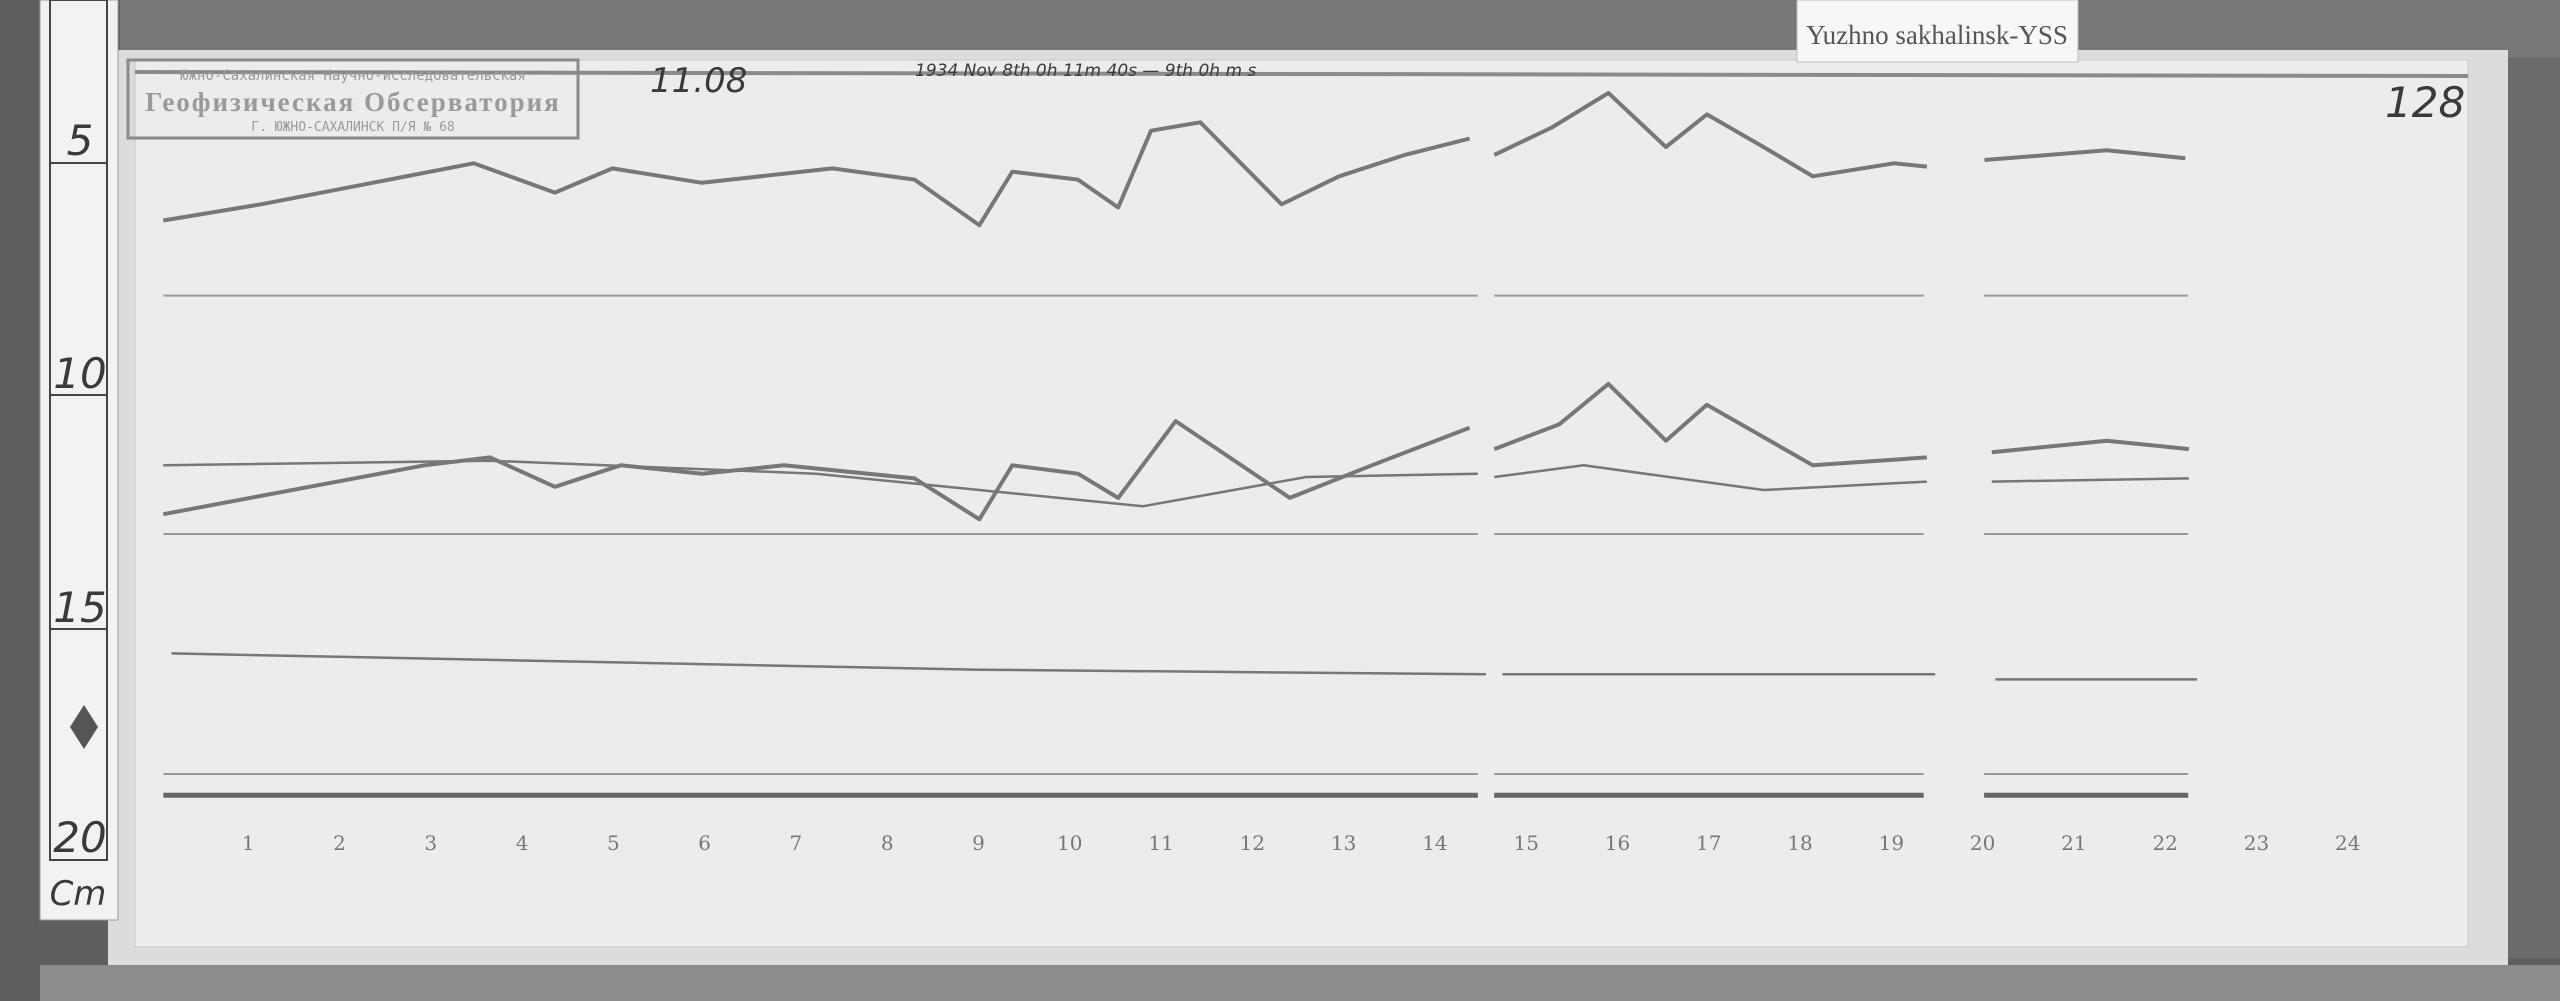 The image size is (2560, 1001). I want to click on ruler-unit: Cm, so click(78, 894).